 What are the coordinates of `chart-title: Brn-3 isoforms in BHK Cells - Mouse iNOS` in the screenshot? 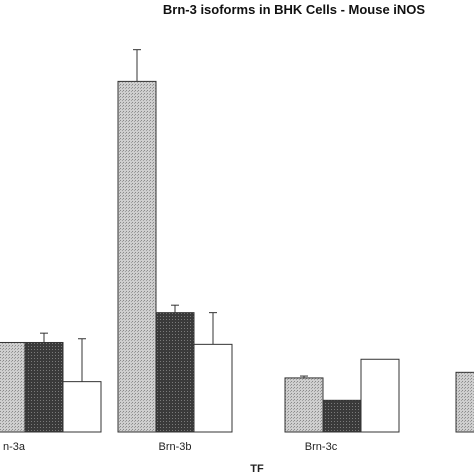 It's located at (294, 9).